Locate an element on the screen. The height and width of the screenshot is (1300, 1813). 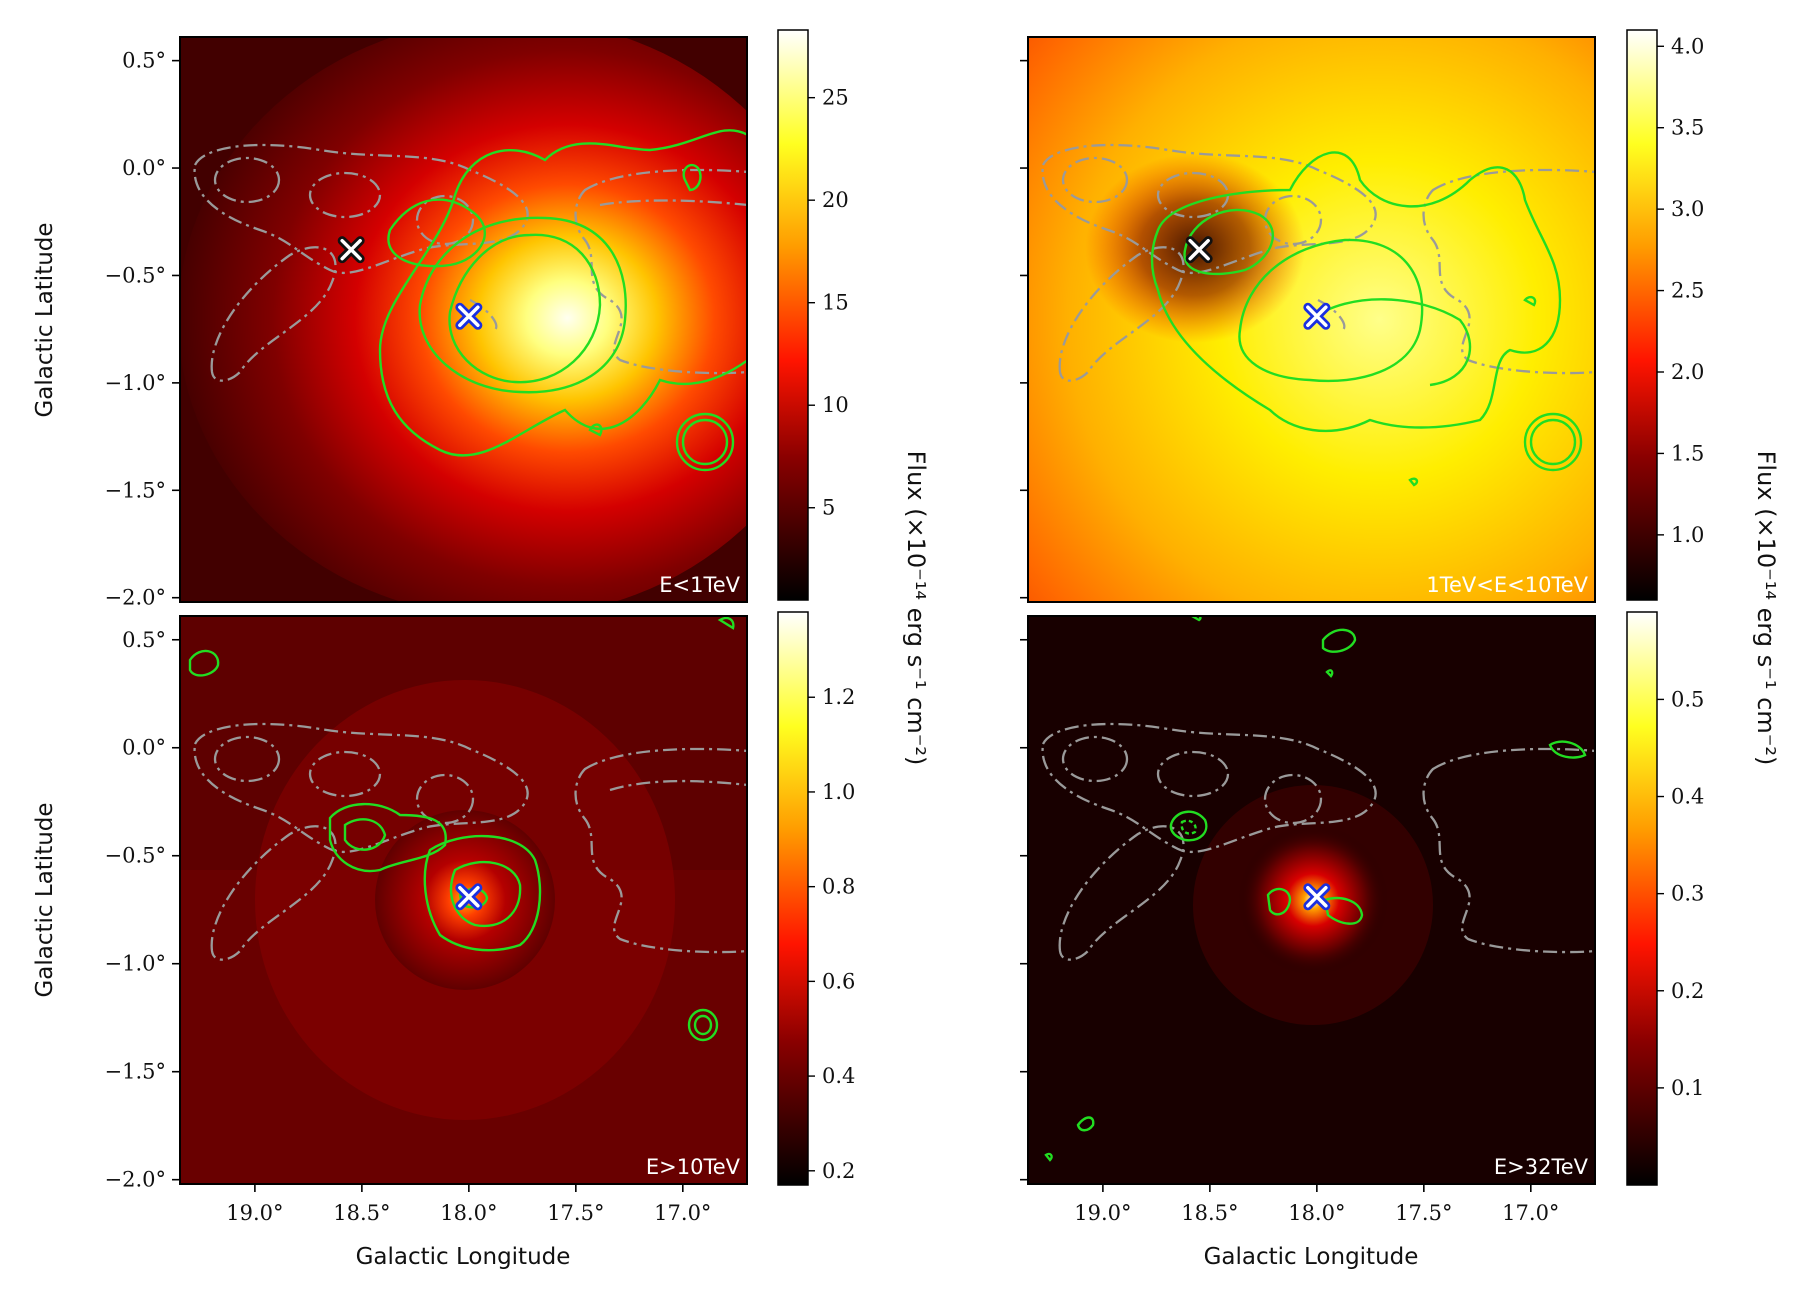
colorbar-tick-label: 2.0 is located at coordinates (1687, 372).